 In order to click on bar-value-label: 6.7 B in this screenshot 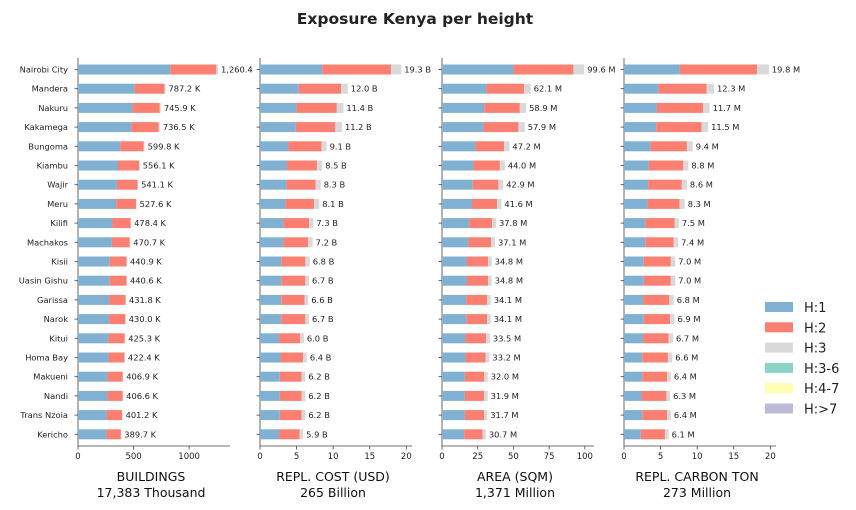, I will do `click(323, 319)`.